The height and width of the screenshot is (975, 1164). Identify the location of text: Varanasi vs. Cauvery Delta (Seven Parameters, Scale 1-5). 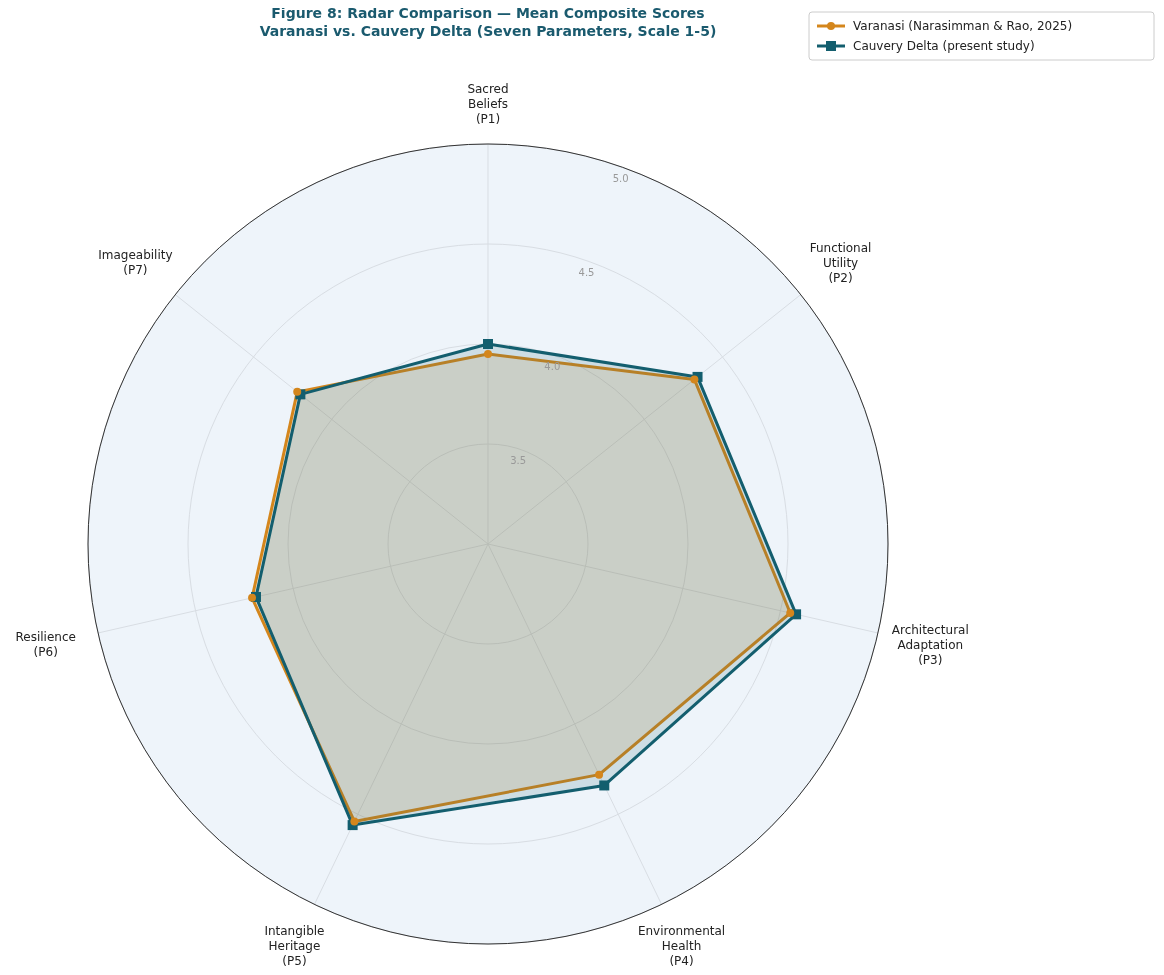
(488, 31).